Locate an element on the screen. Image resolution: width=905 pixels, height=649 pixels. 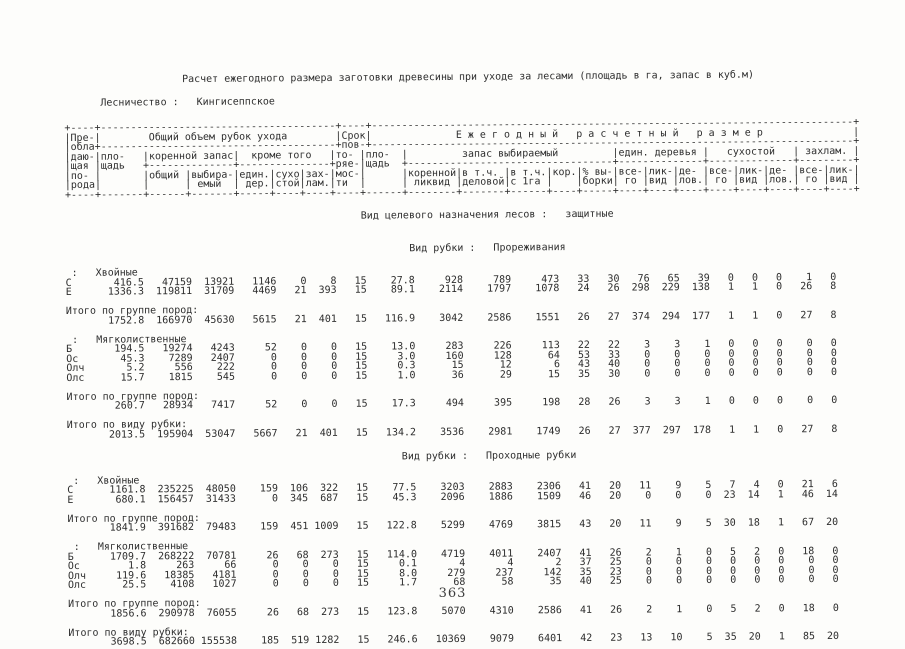
purpose-value: защитные is located at coordinates (589, 213).